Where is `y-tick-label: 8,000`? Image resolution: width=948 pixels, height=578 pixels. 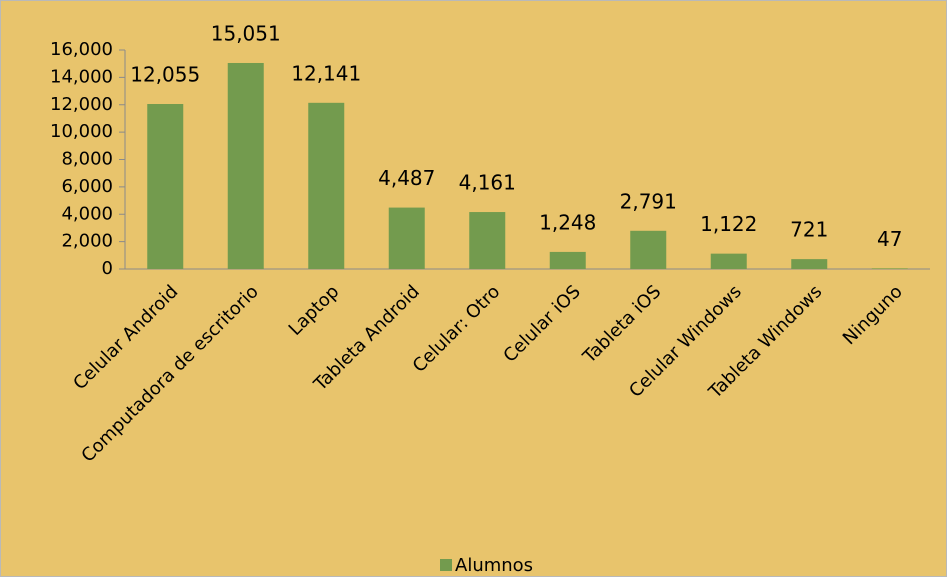 y-tick-label: 8,000 is located at coordinates (87, 159).